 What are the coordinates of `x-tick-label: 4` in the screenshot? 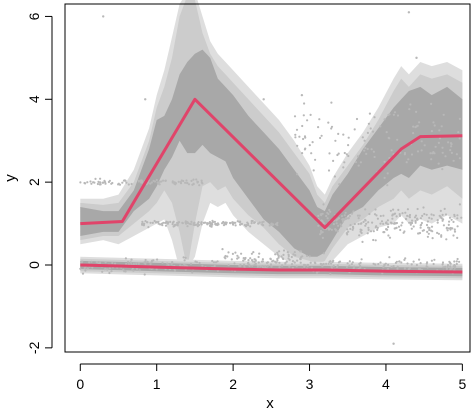 It's located at (386, 384).